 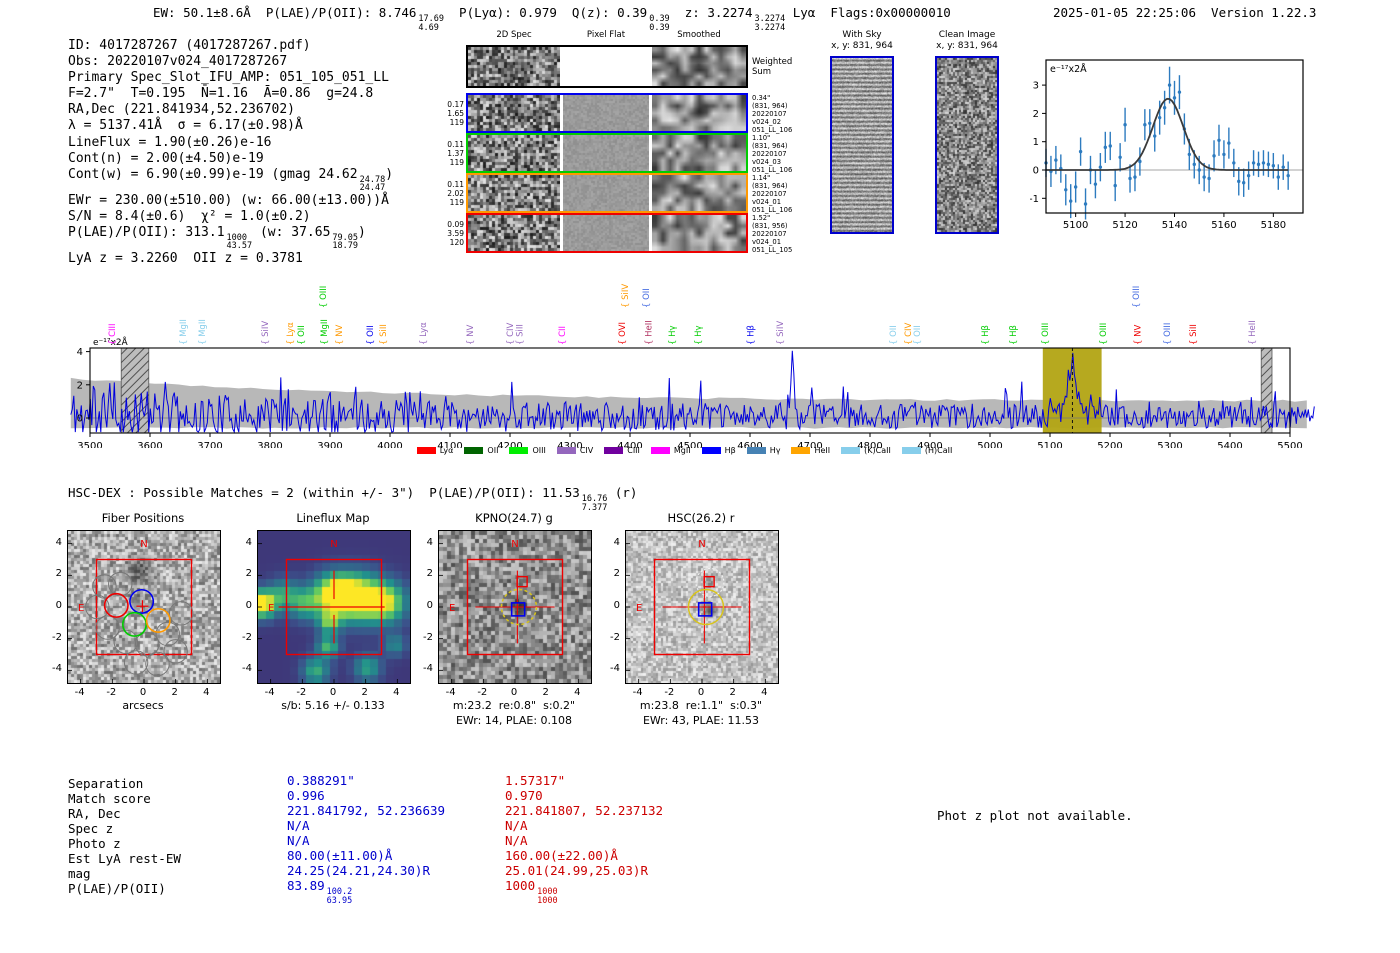 I want to click on detection-square, so click(x=518, y=609).